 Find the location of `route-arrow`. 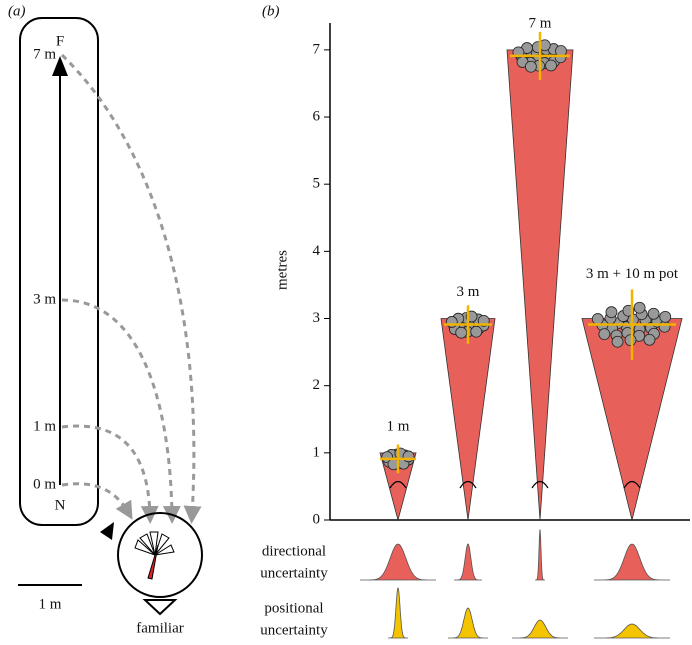

route-arrow is located at coordinates (60, 66).